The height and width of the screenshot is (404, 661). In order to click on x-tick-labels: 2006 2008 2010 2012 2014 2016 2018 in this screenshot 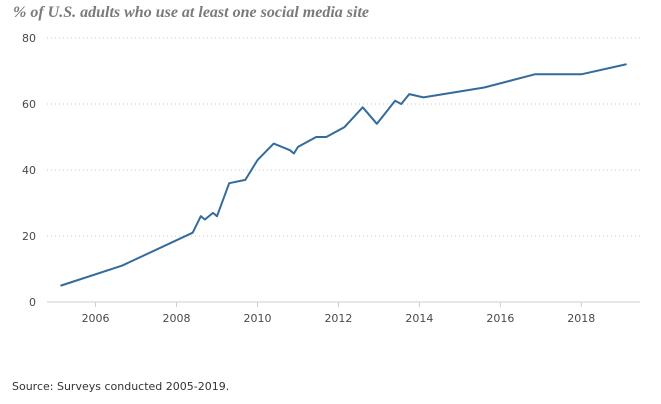, I will do `click(339, 318)`.